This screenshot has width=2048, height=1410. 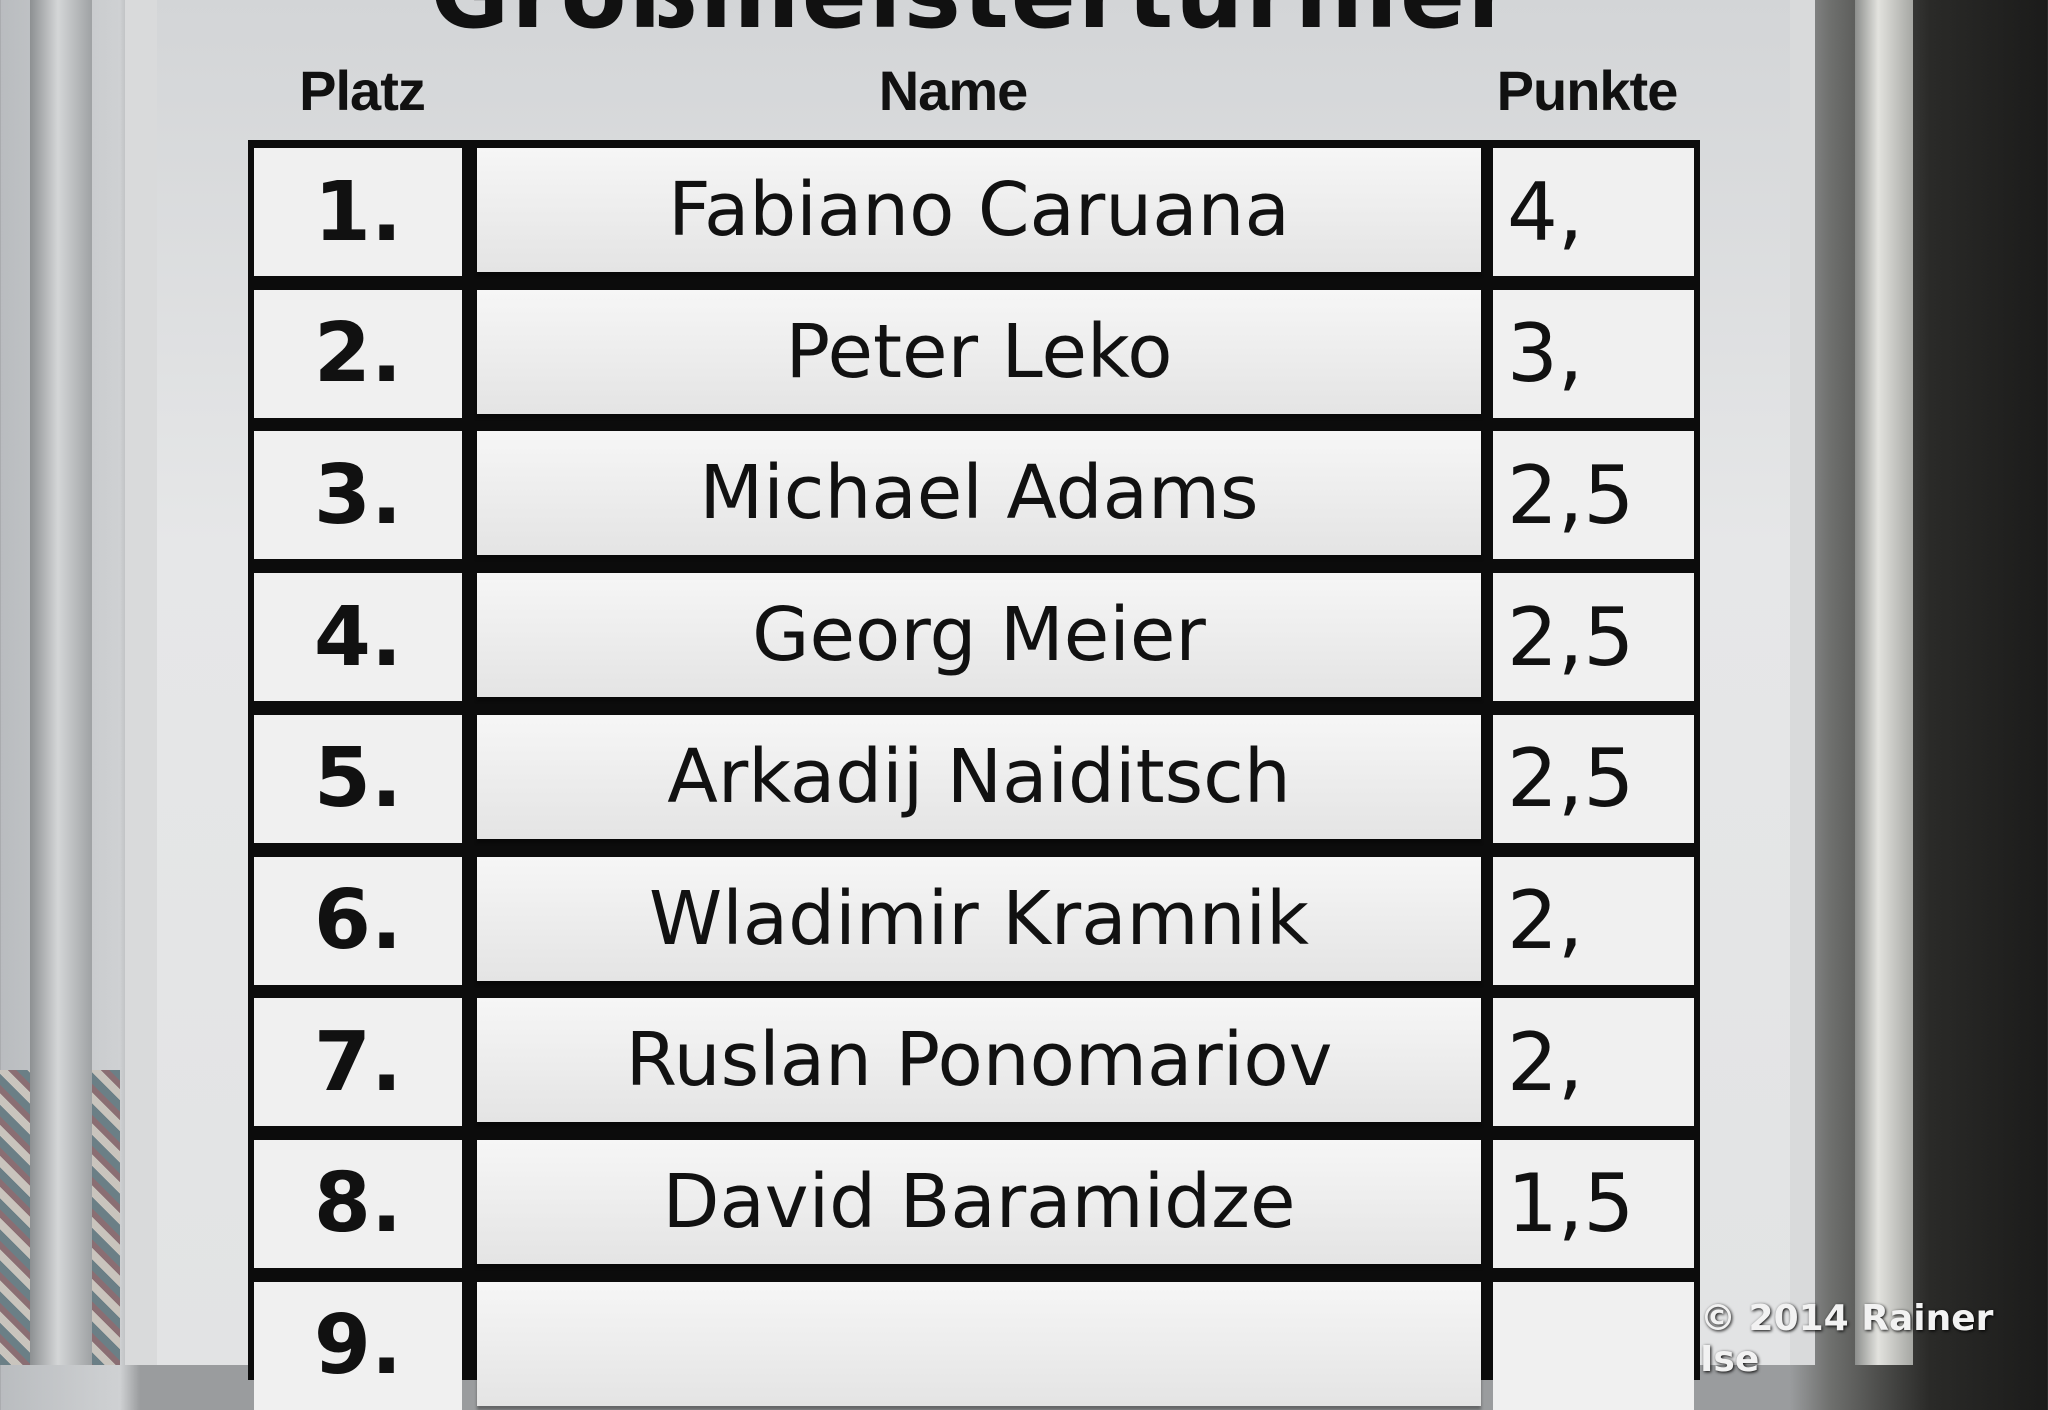 I want to click on header-punkte: Punkte, so click(x=1587, y=90).